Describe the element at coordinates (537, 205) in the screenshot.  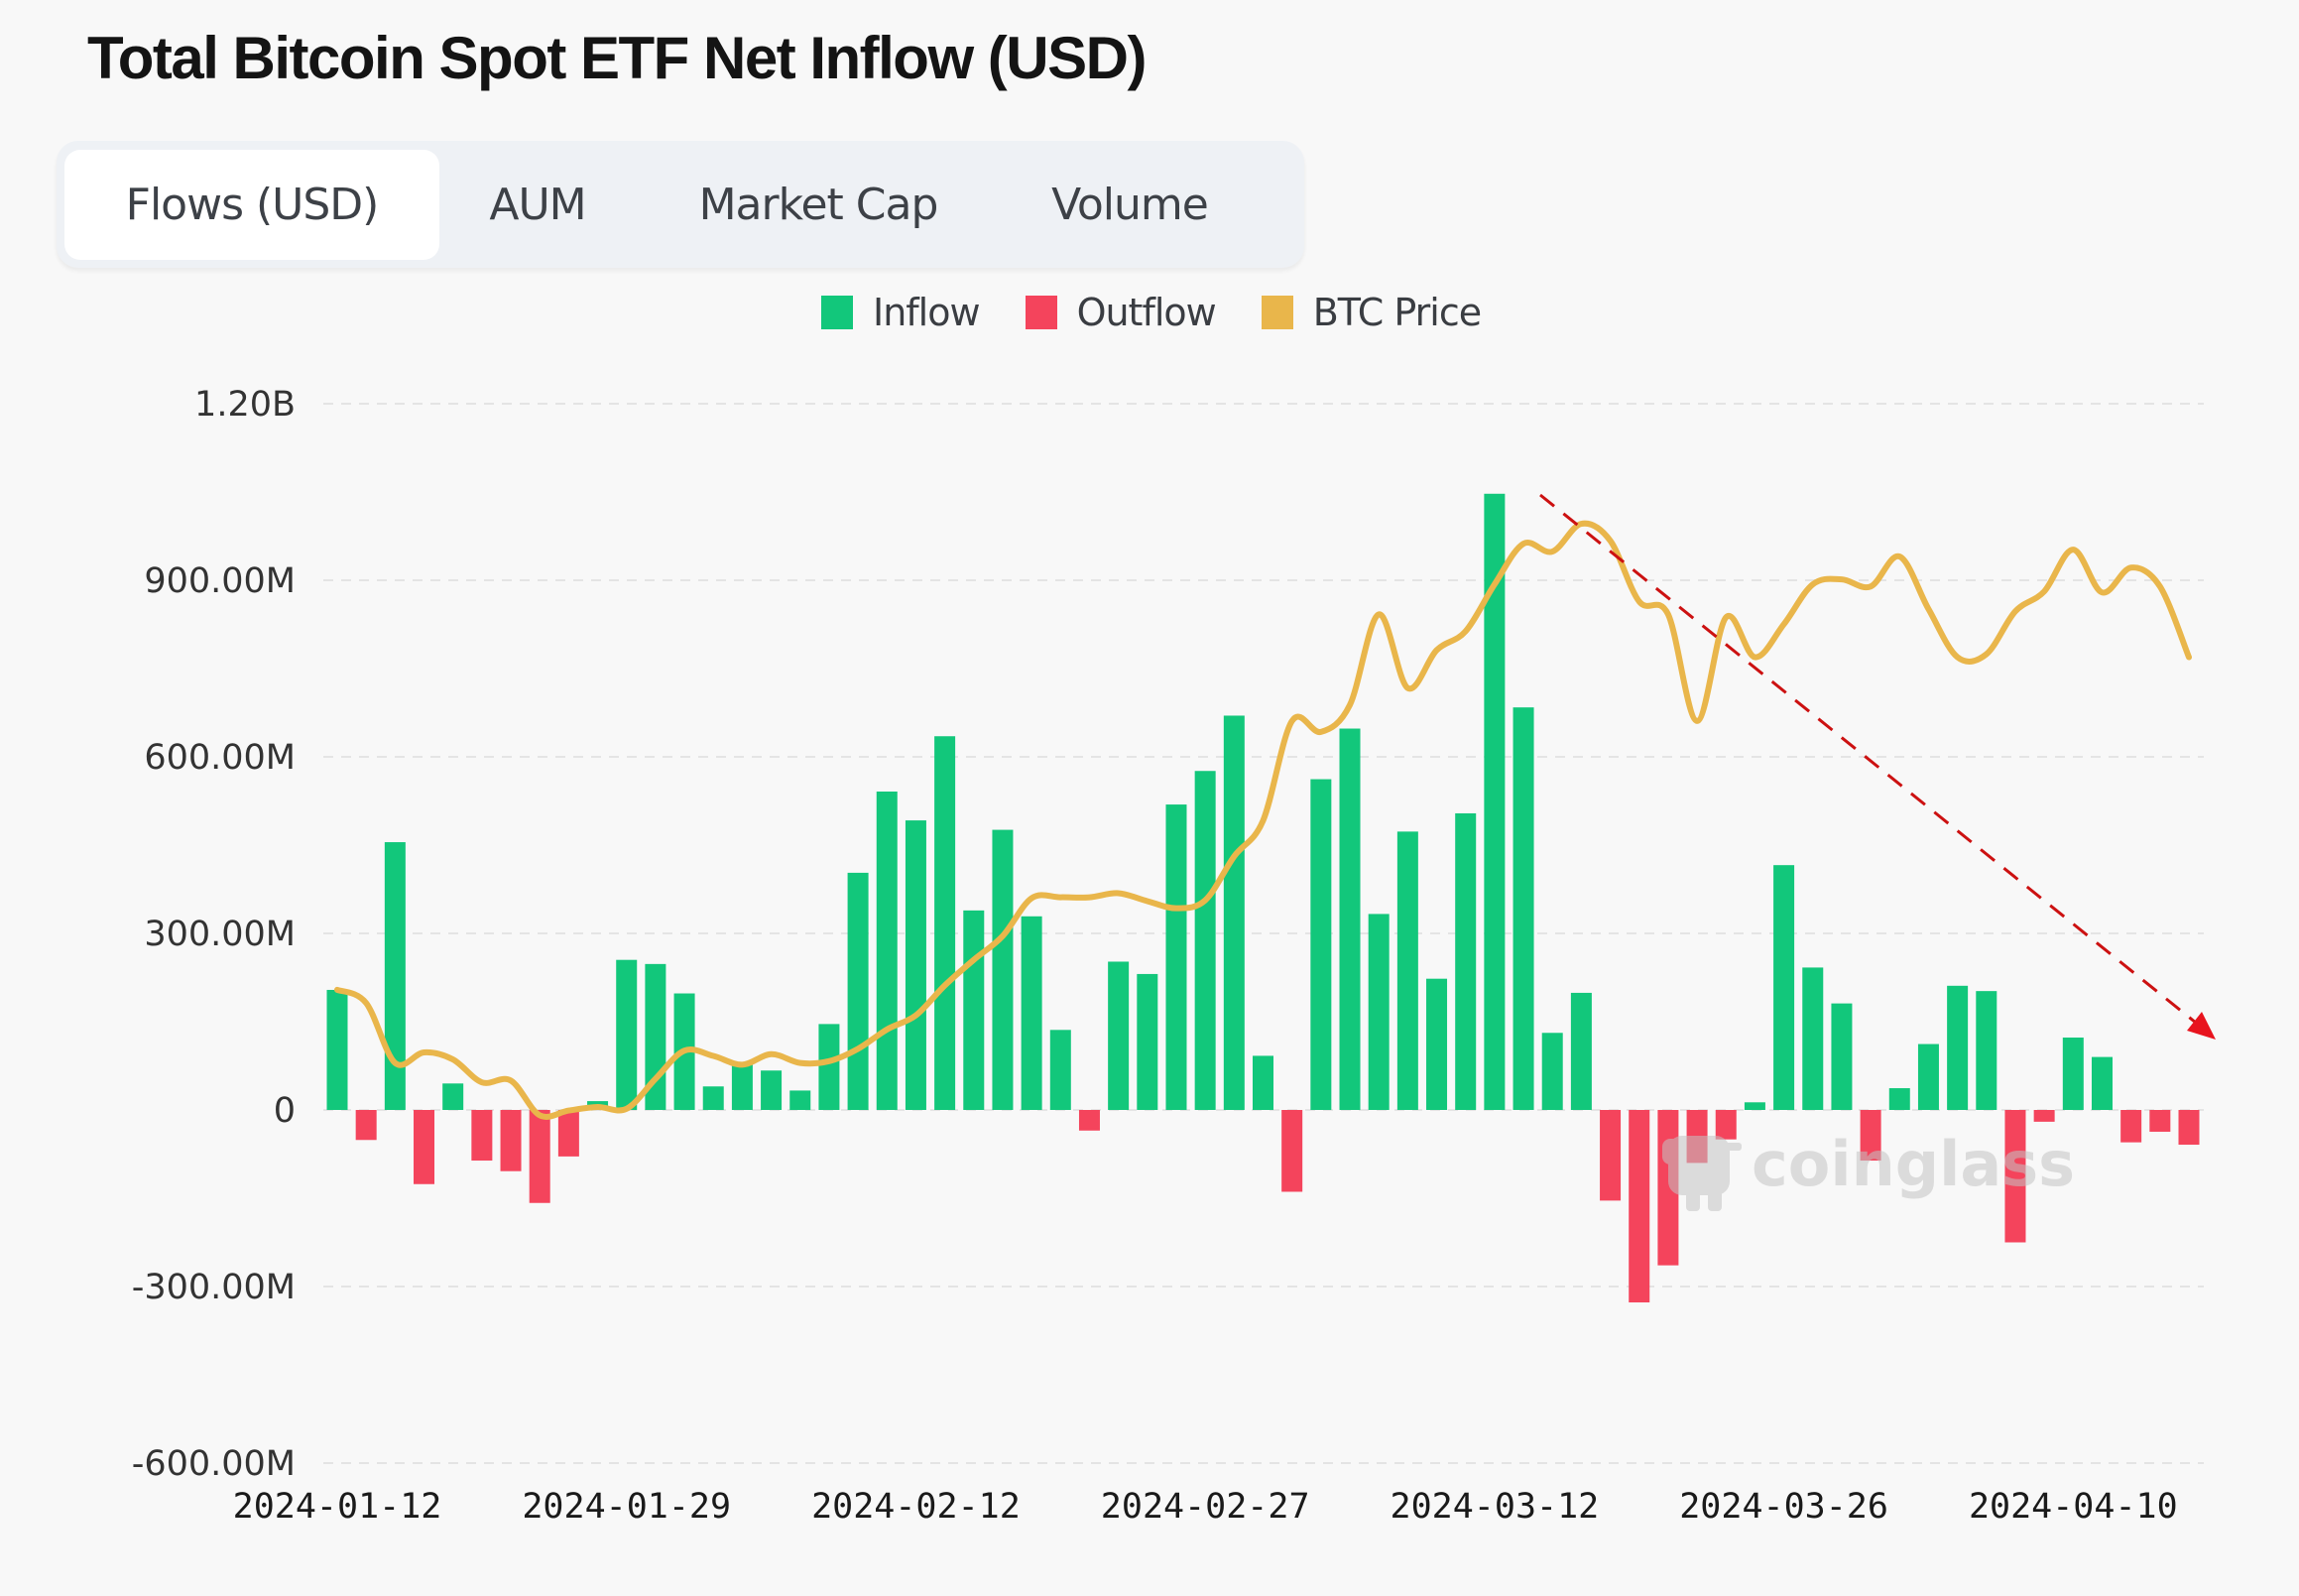
I see `tab-aum: AUM` at that location.